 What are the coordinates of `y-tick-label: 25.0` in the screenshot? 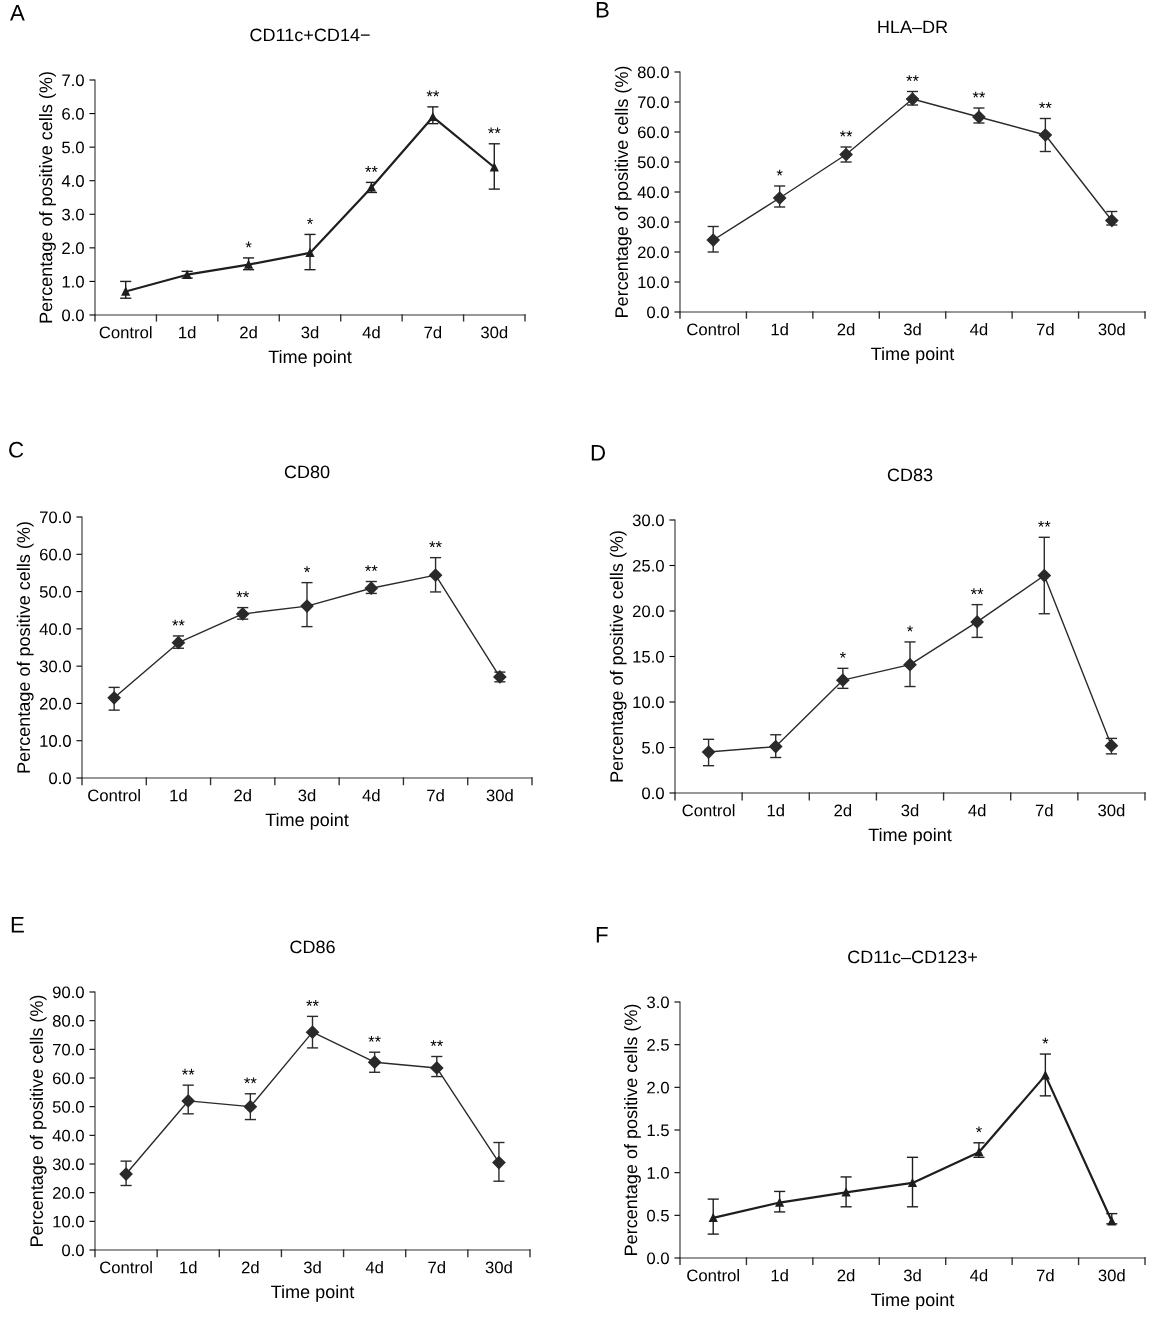 It's located at (648, 565).